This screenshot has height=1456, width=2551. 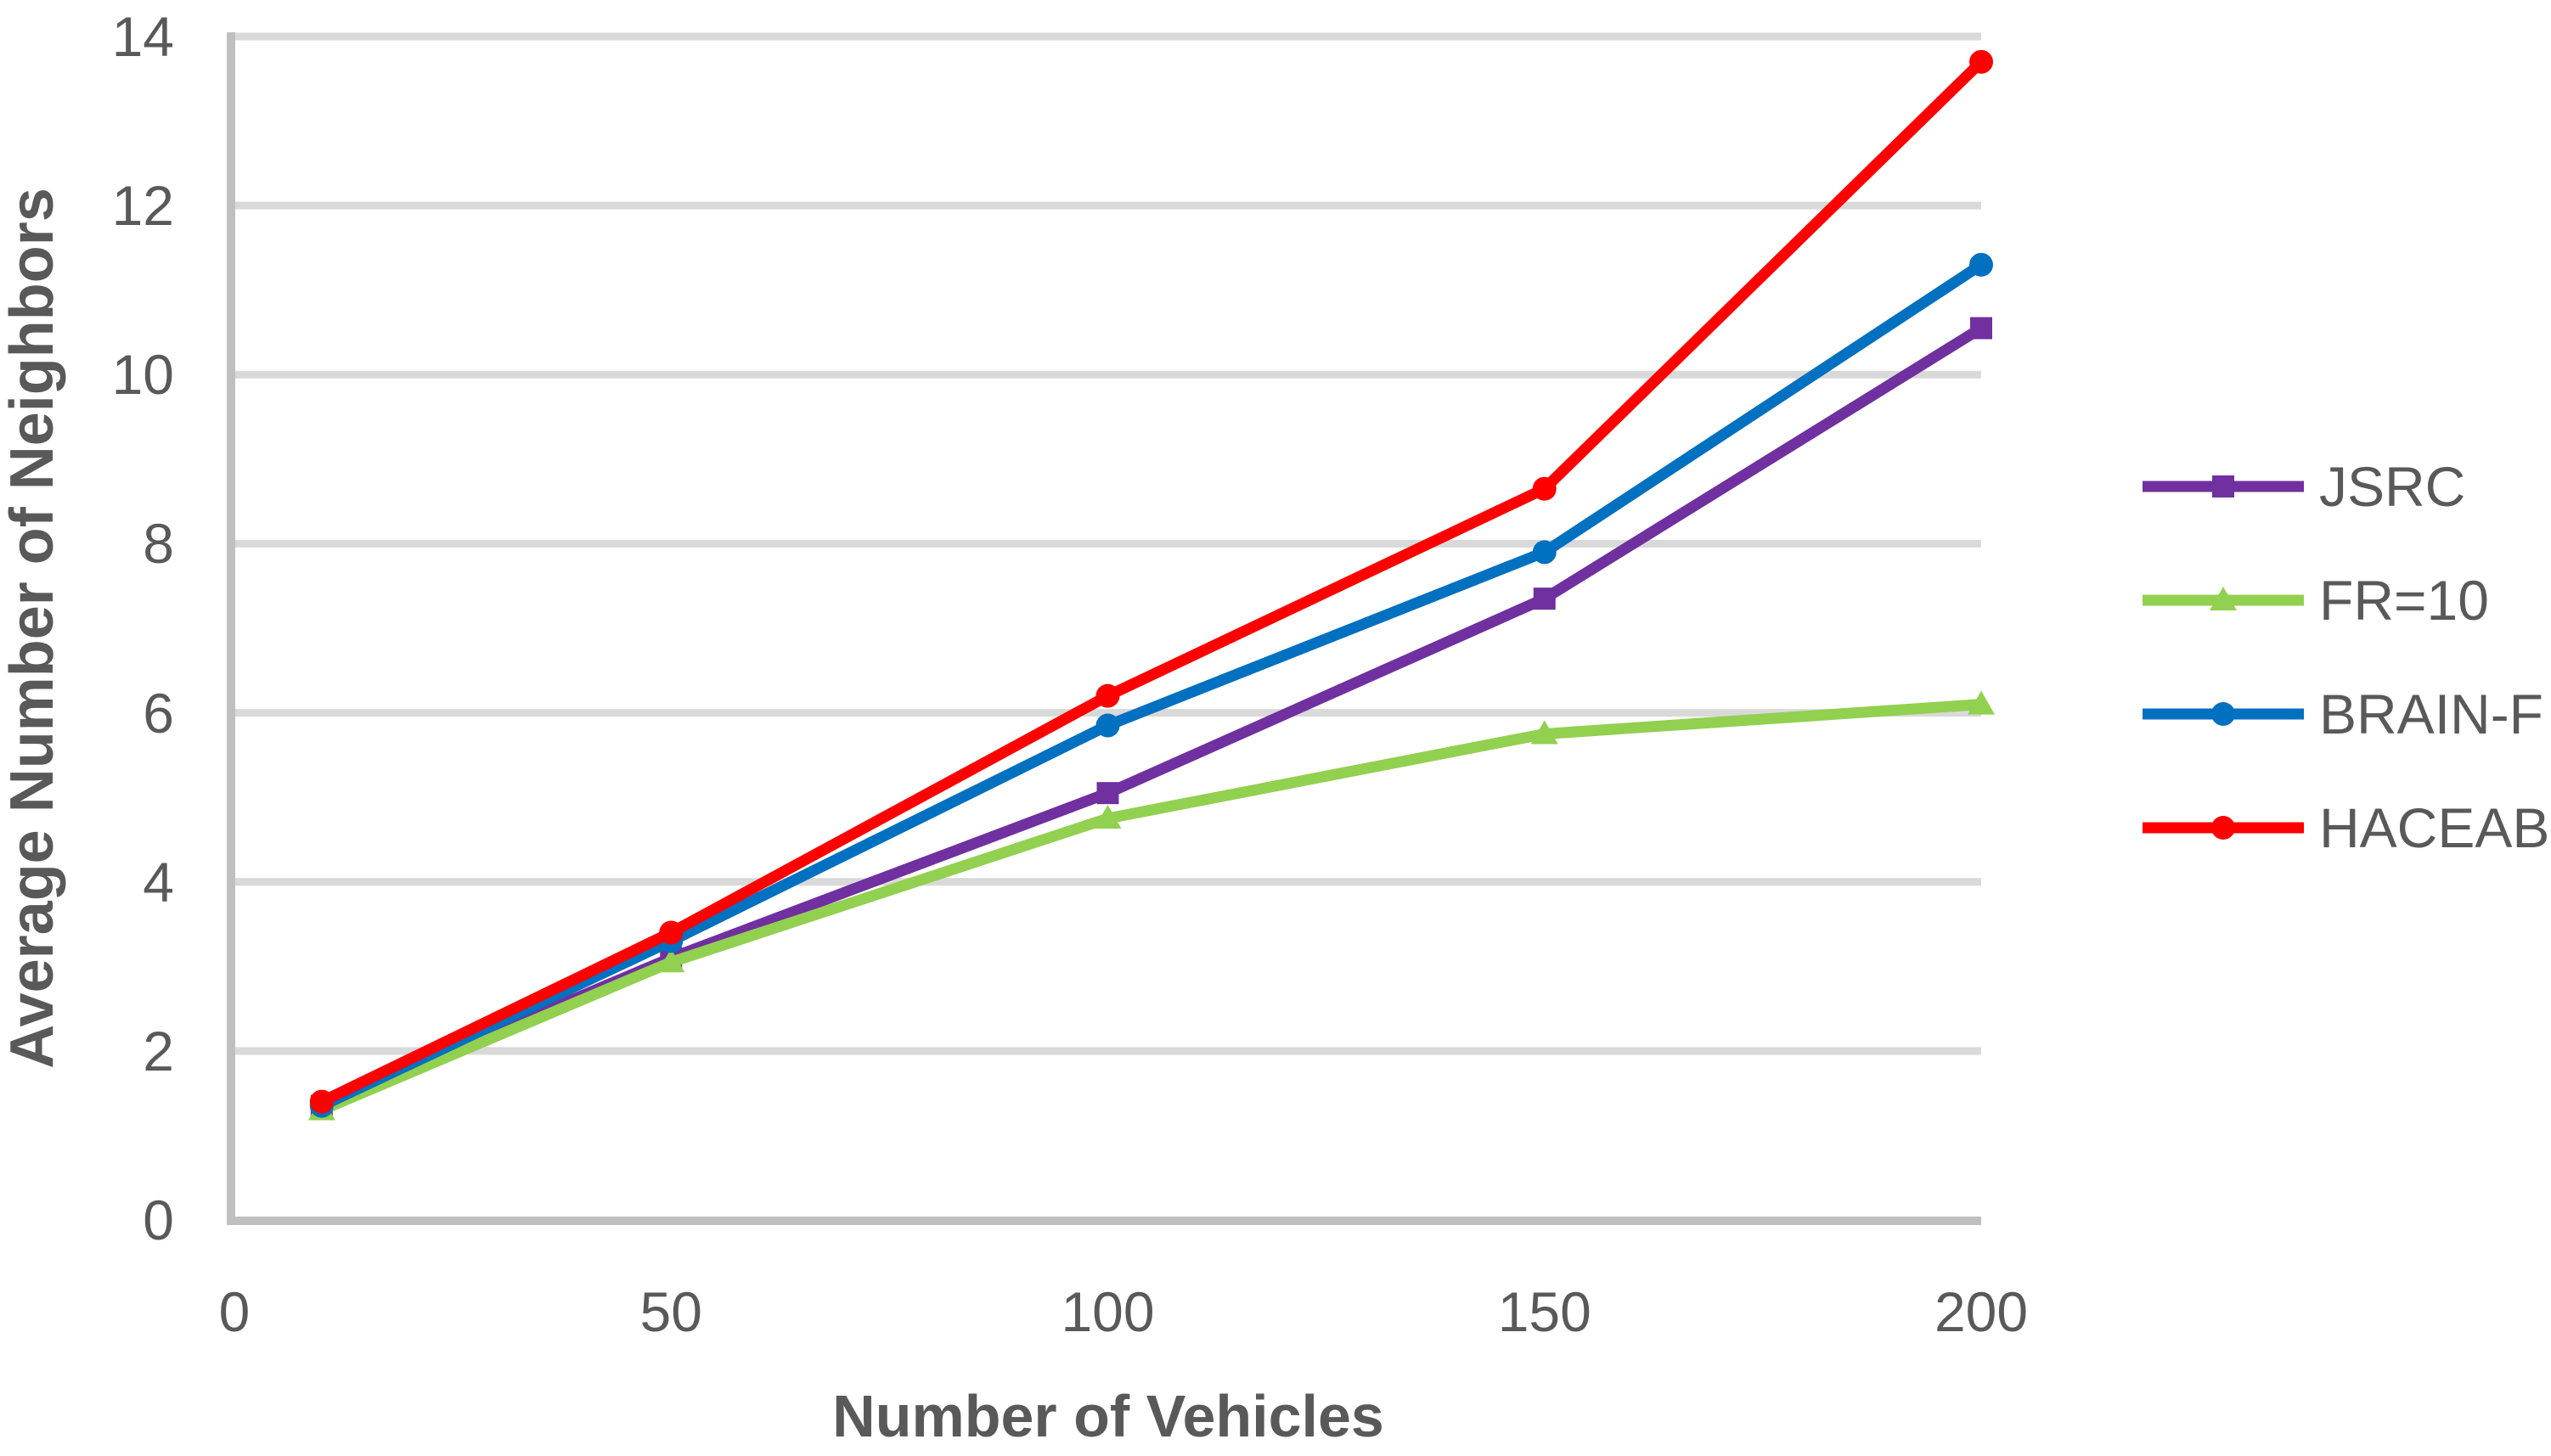 I want to click on x-tick-label: 50, so click(x=670, y=1311).